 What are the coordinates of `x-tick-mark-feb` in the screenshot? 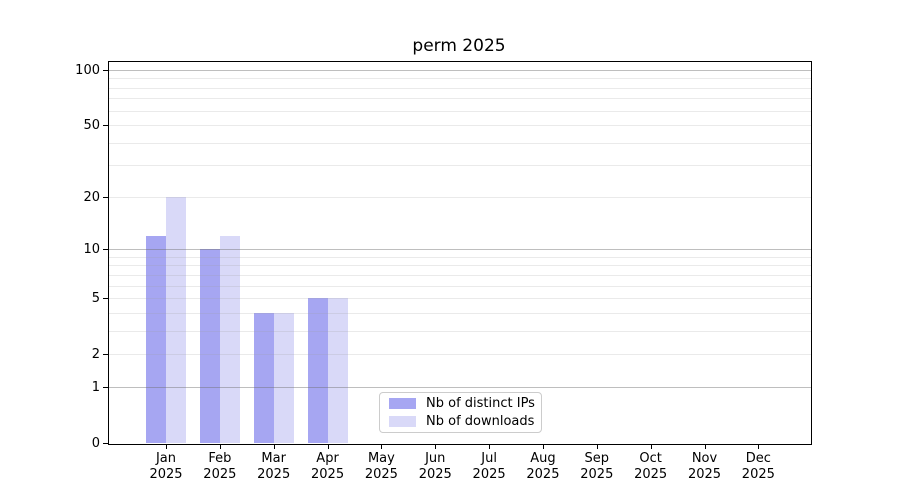 It's located at (220, 446).